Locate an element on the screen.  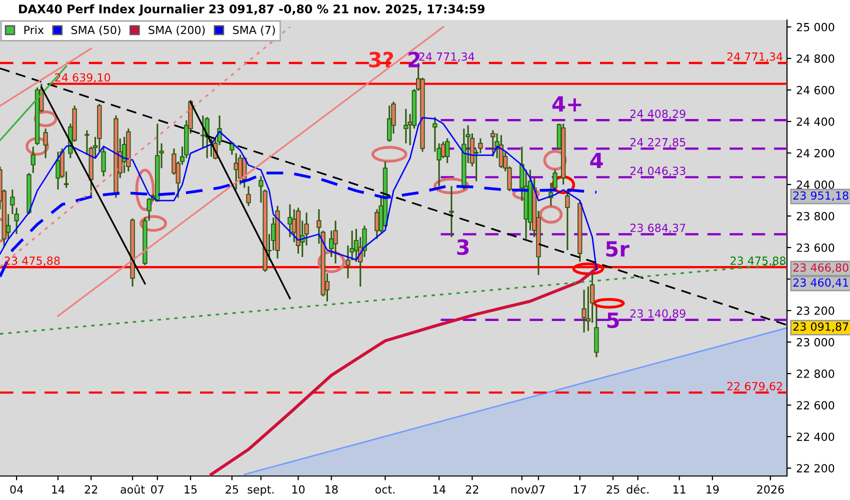
y-tick-label: 24 000 is located at coordinates (815, 184).